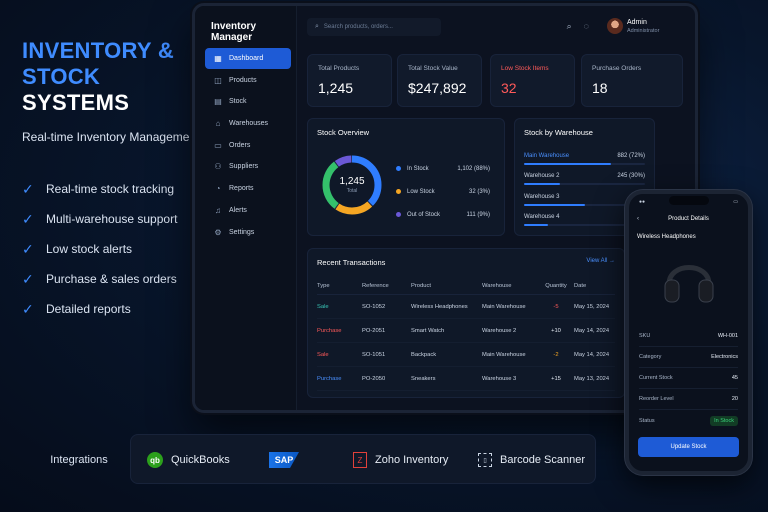  What do you see at coordinates (724, 420) in the screenshot?
I see `status-badge: In Stock` at bounding box center [724, 420].